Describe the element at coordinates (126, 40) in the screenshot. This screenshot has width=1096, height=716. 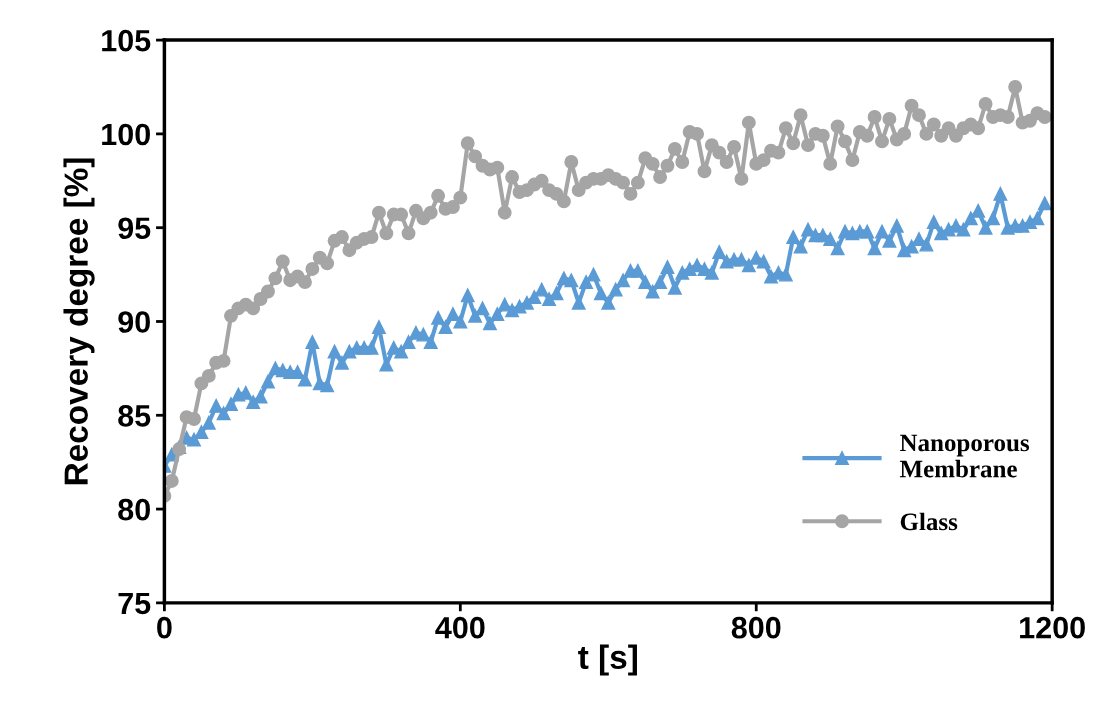
I see `y-tick-label: 105` at that location.